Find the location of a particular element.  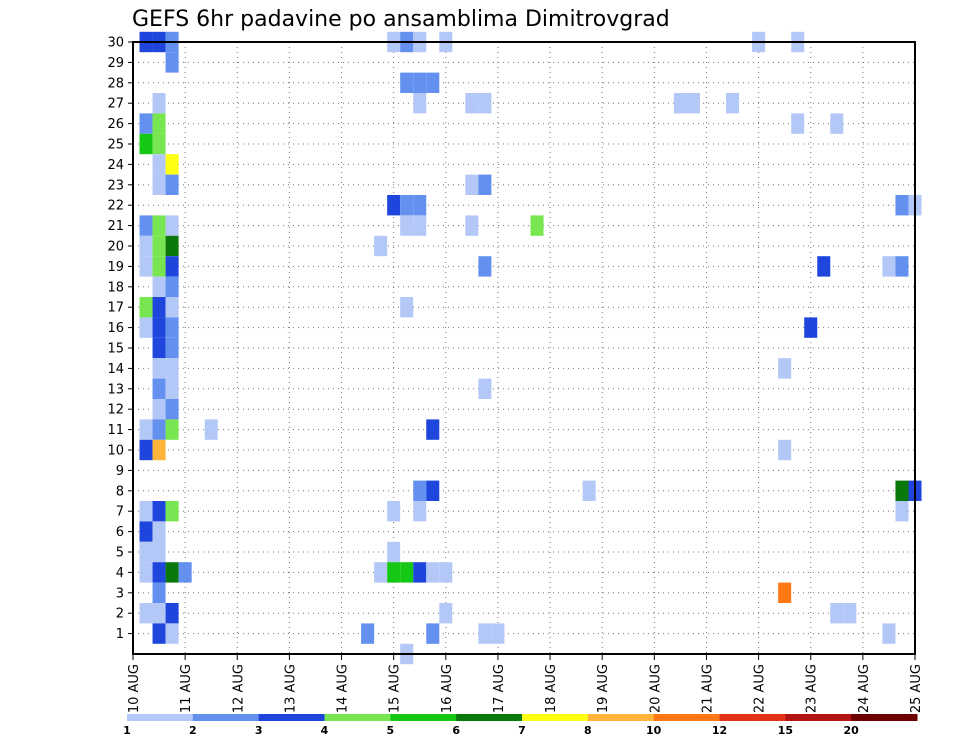

colorbar-label: 6 is located at coordinates (456, 730).